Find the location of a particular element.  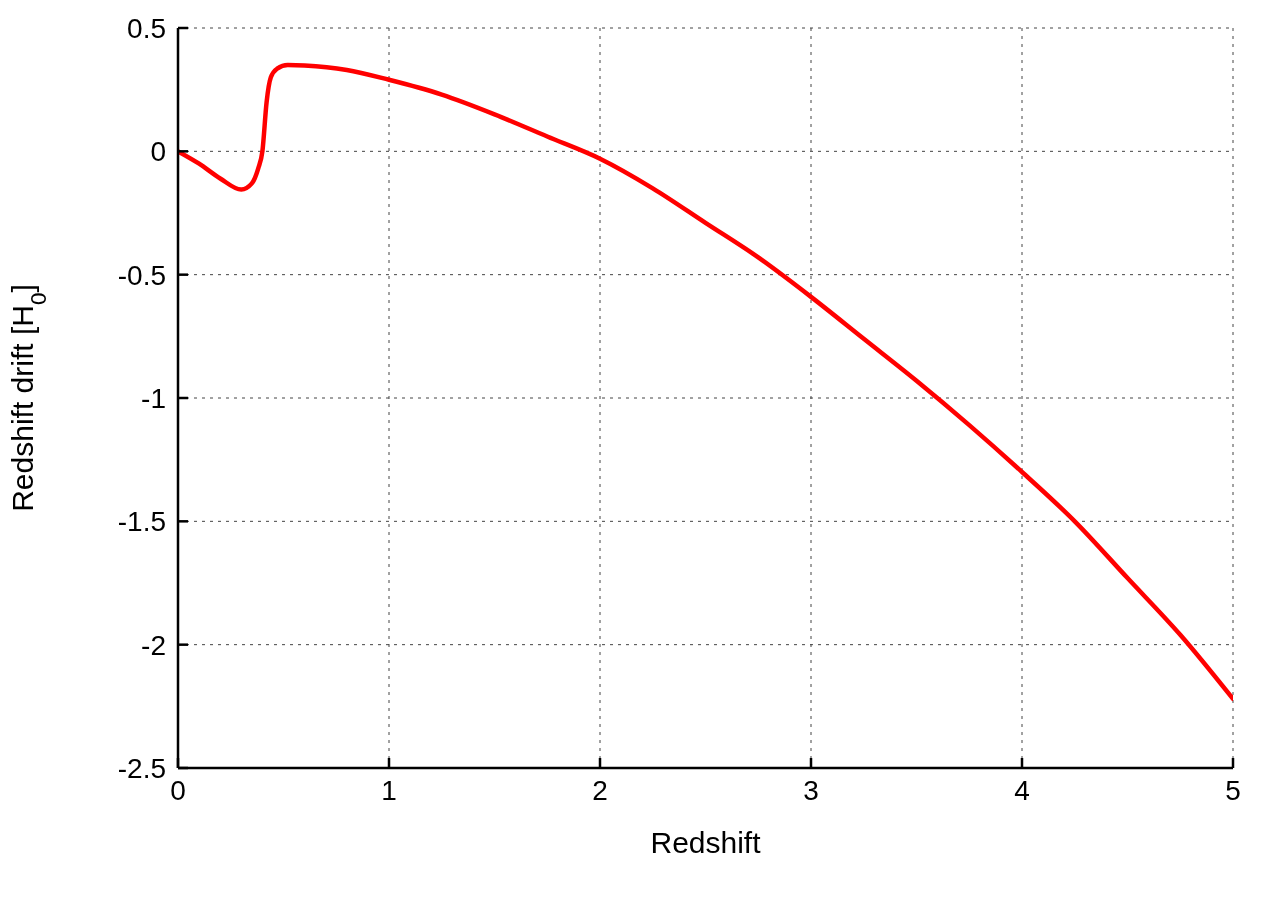

y-tick-label: 0.5 is located at coordinates (146, 28).